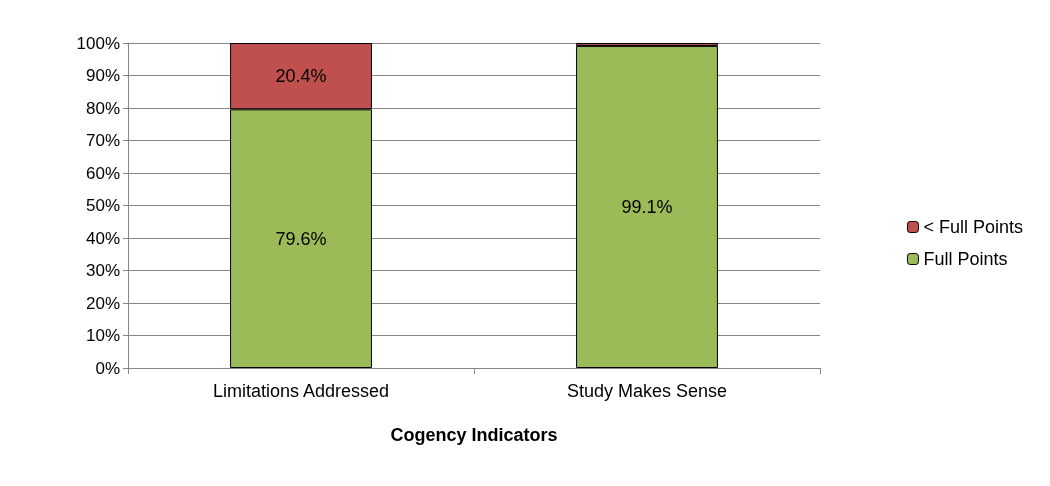 This screenshot has height=486, width=1050. Describe the element at coordinates (647, 391) in the screenshot. I see `x-tick-label: Study Makes Sense` at that location.